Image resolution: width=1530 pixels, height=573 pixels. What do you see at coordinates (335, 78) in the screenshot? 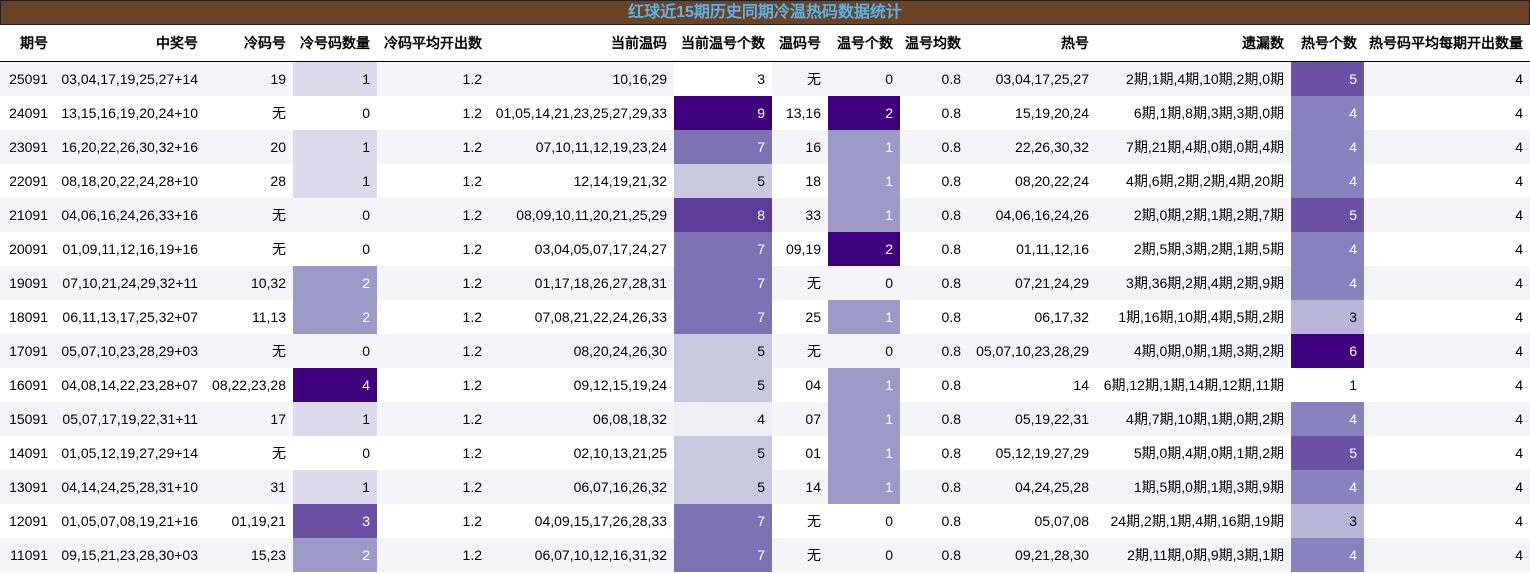
I see `cell-cold-count: 1` at bounding box center [335, 78].